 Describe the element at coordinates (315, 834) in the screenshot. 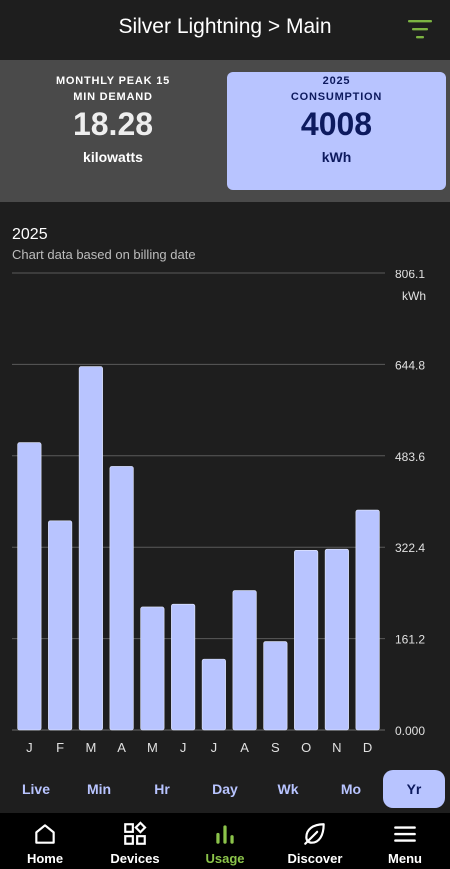

I see `leaf-icon` at that location.